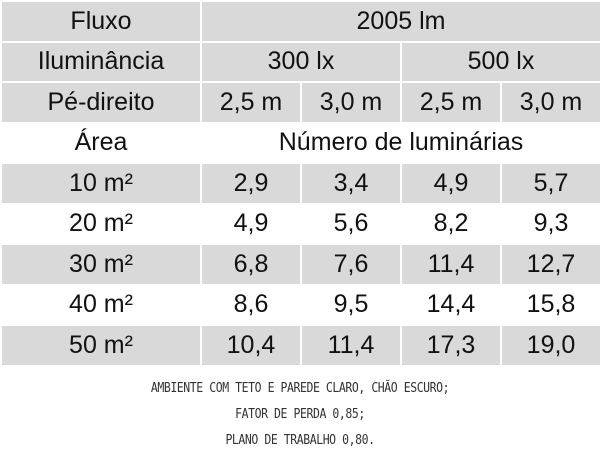  What do you see at coordinates (549, 304) in the screenshot?
I see `value-cell: 15,8` at bounding box center [549, 304].